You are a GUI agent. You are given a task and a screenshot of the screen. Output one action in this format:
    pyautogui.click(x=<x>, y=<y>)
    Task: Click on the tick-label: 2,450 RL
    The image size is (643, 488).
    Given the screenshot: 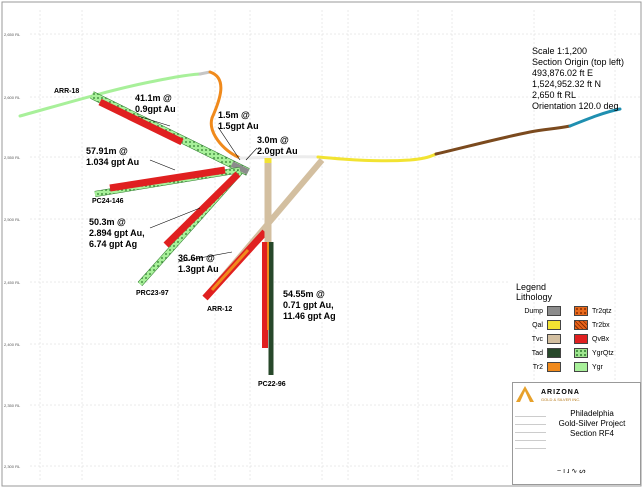 What is the action you would take?
    pyautogui.click(x=12, y=282)
    